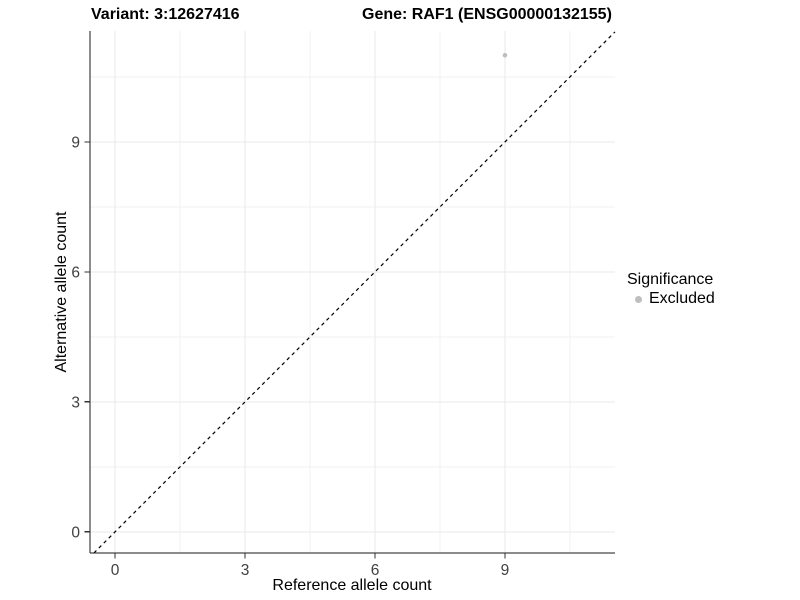  Describe the element at coordinates (375, 570) in the screenshot. I see `x-tick-label: 6` at that location.